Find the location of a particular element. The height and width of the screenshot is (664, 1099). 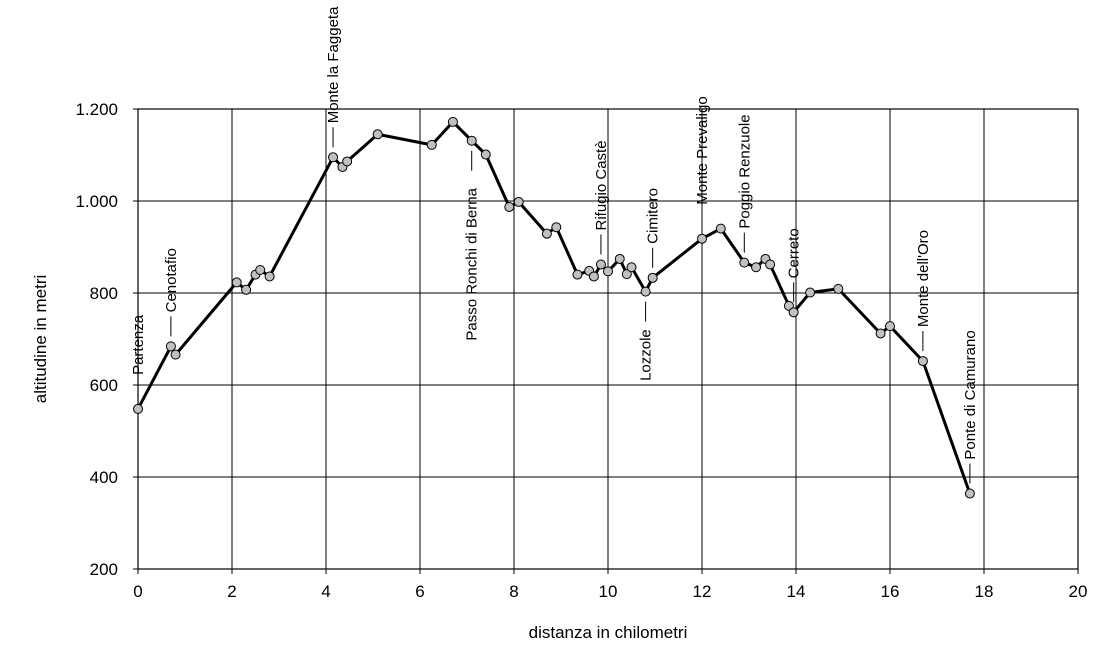

x-tick-label: 10 is located at coordinates (608, 591).